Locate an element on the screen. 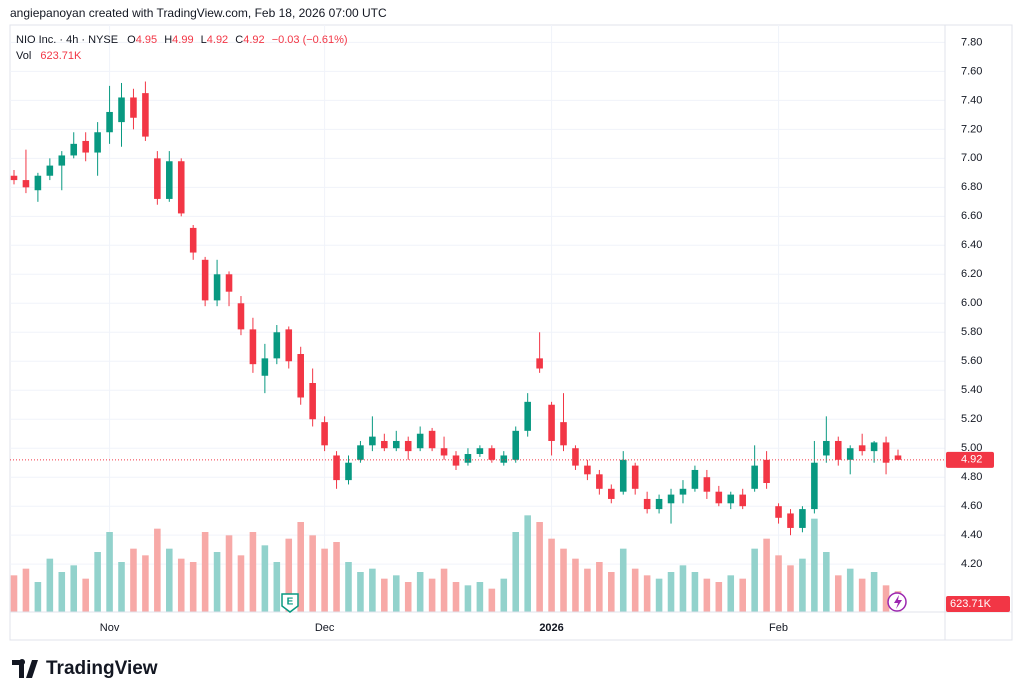  y-tick-label: 5.60 is located at coordinates (971, 361).